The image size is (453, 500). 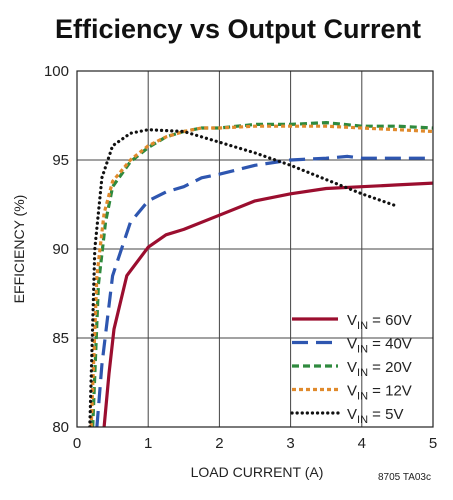 I want to click on legend-value: = 60V, so click(x=390, y=320).